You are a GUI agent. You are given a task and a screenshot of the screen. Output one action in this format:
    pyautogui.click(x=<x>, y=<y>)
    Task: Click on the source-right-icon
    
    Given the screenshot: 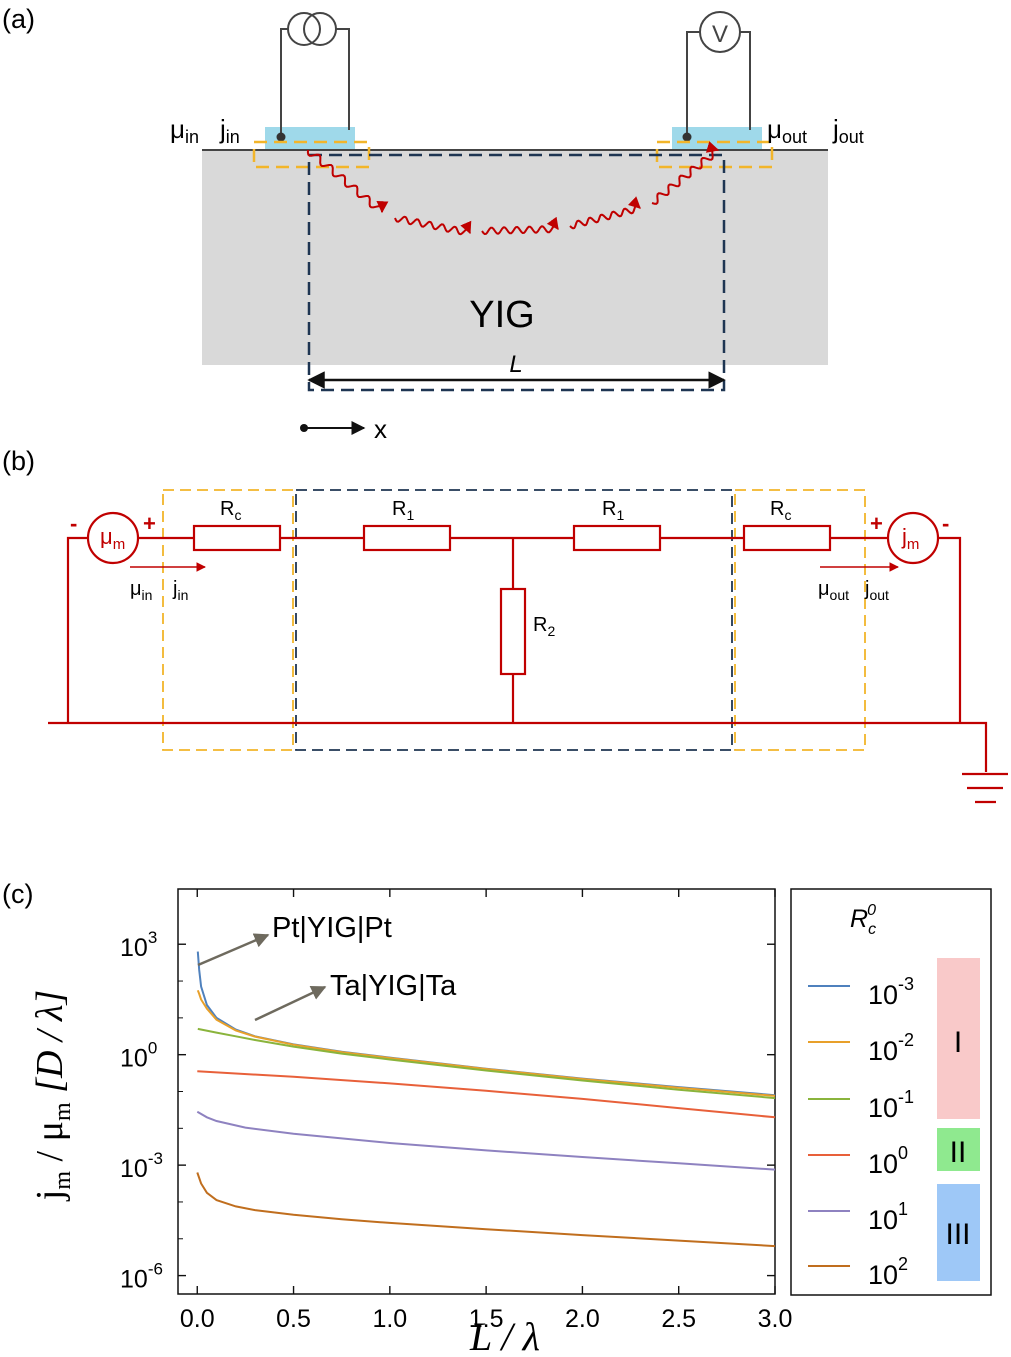 What is the action you would take?
    pyautogui.click(x=913, y=538)
    